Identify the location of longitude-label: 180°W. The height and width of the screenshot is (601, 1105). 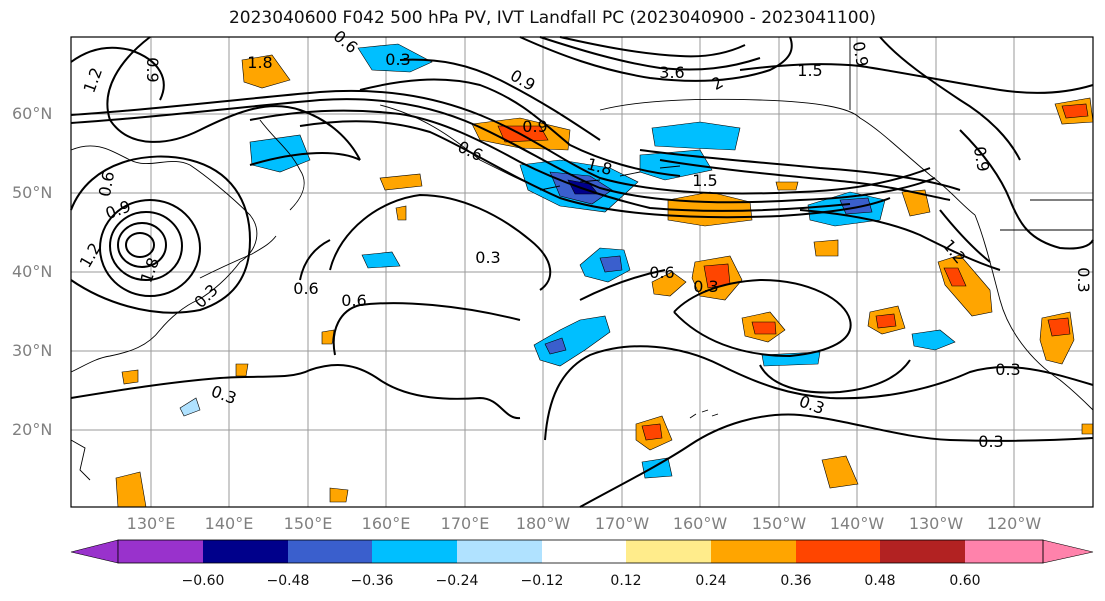
(543, 523).